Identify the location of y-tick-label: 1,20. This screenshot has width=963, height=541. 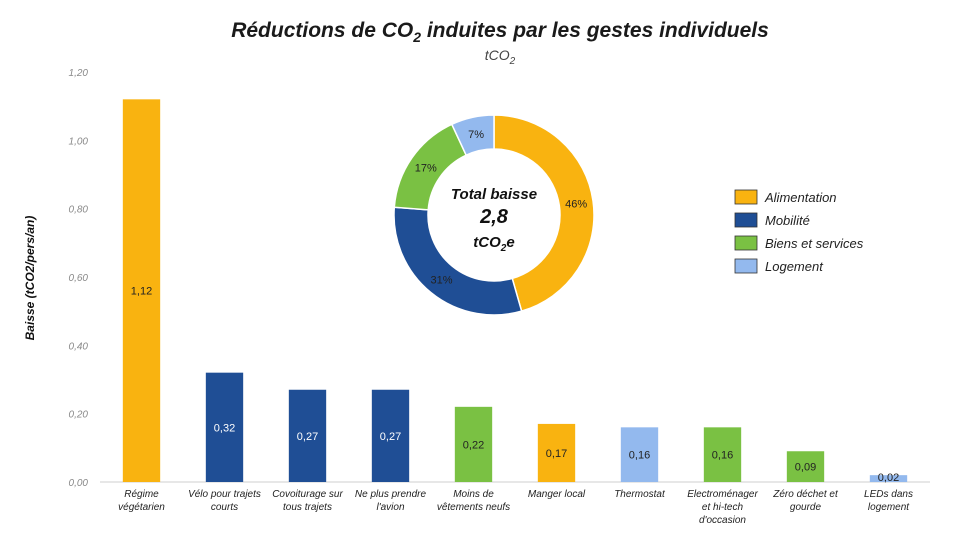
(79, 73).